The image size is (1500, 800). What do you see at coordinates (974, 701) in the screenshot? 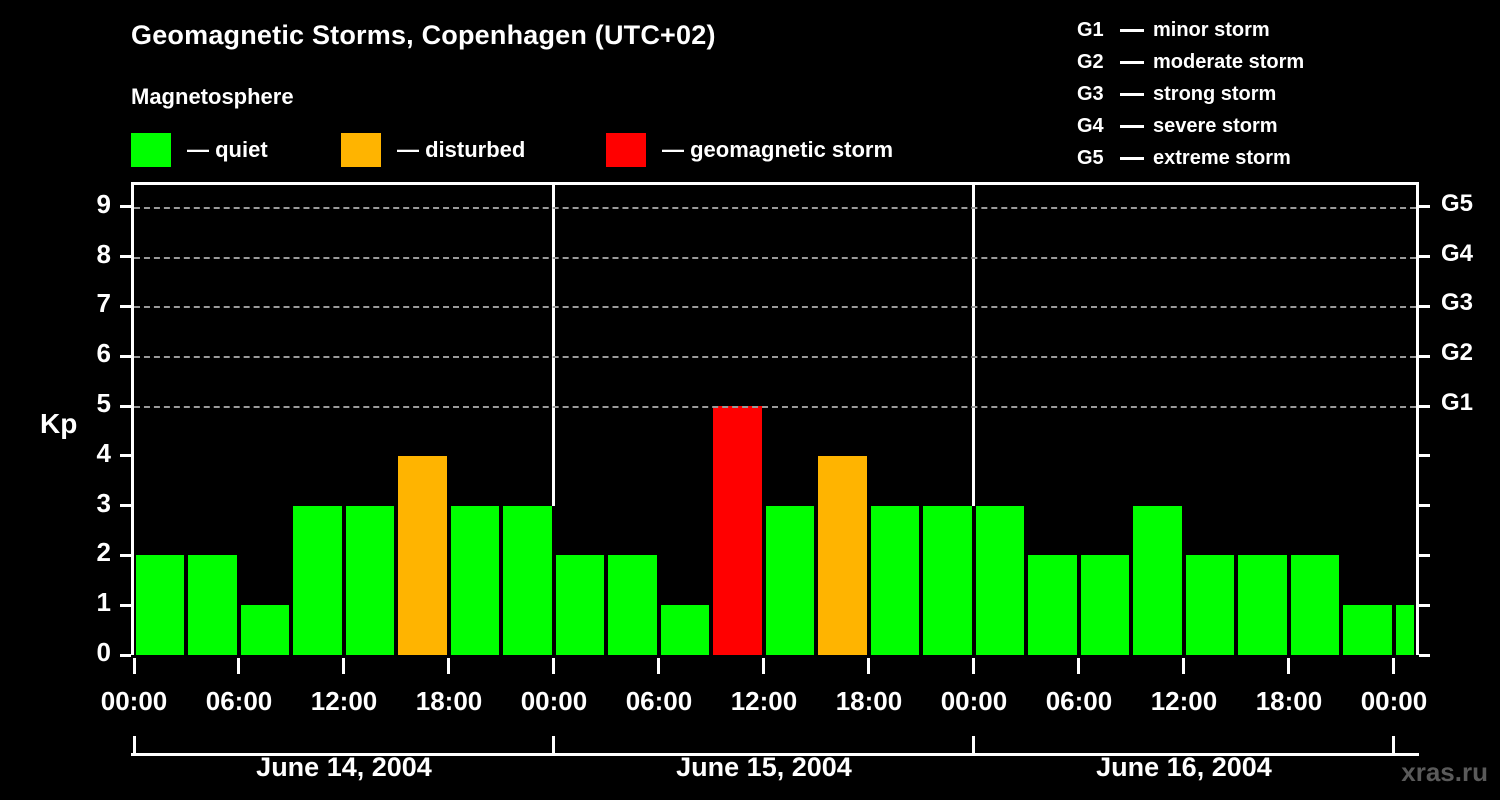
I see `x-tick-label-8: 00:00` at bounding box center [974, 701].